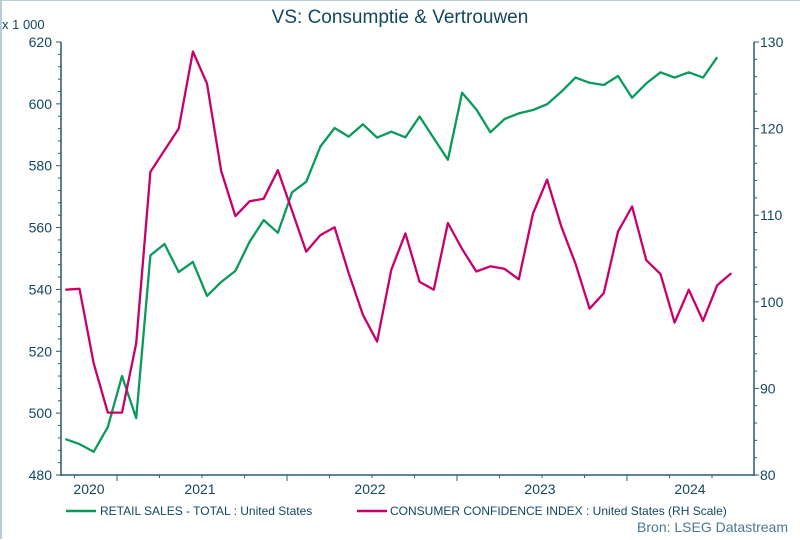  I want to click on left-axis-tick-label: 500, so click(41, 413).